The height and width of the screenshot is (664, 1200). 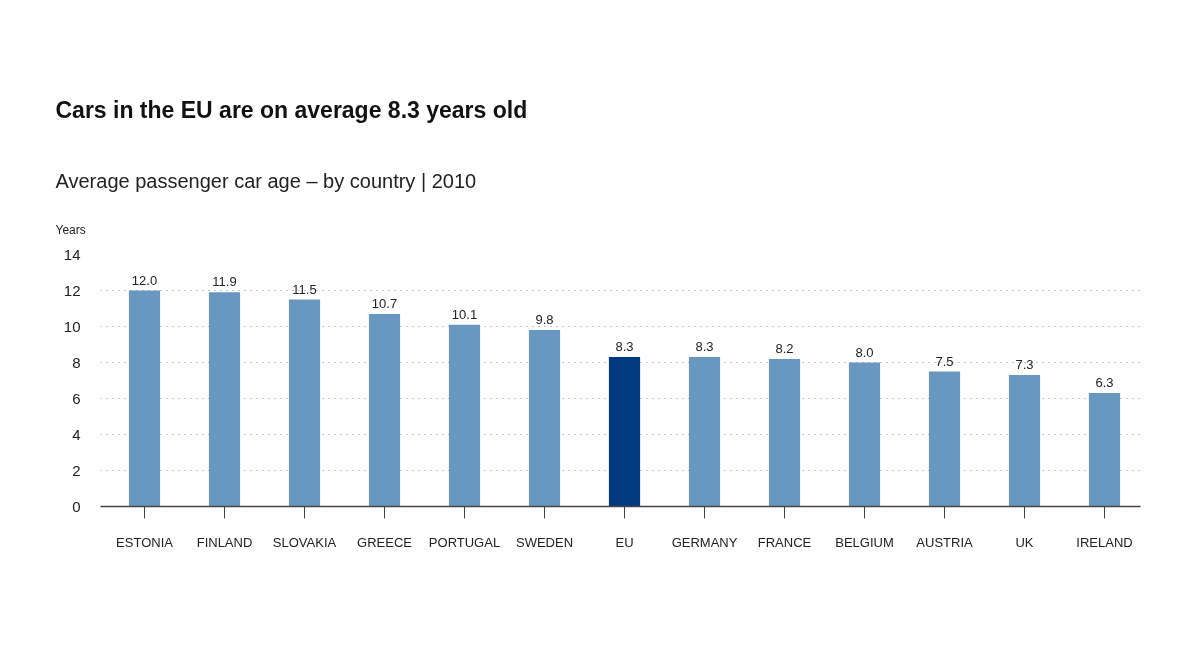 What do you see at coordinates (944, 361) in the screenshot?
I see `data-label: 7.5` at bounding box center [944, 361].